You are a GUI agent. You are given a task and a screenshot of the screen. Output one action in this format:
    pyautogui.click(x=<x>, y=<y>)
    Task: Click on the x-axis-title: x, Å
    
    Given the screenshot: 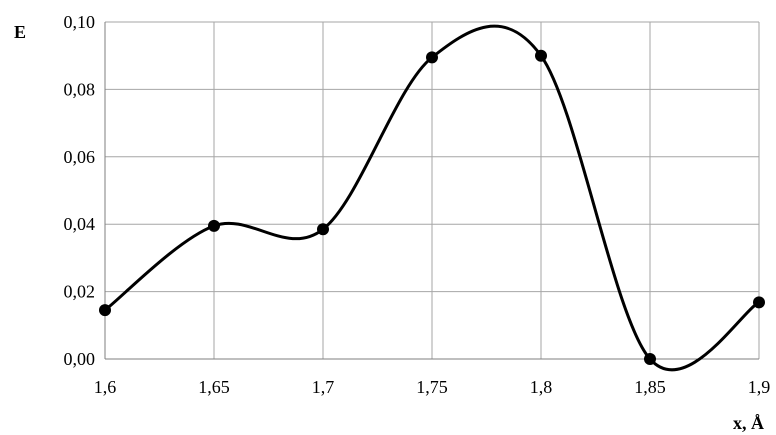 What is the action you would take?
    pyautogui.click(x=748, y=423)
    